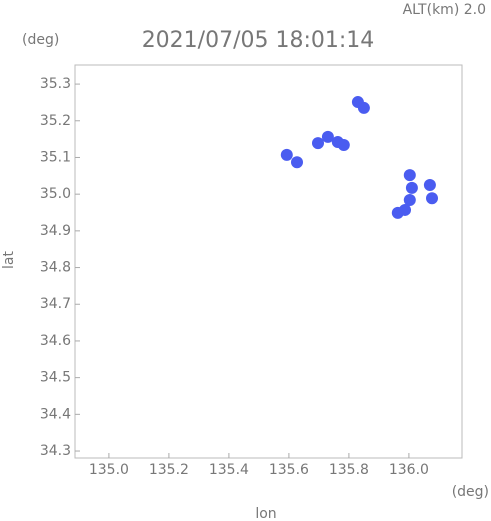 The height and width of the screenshot is (521, 491). What do you see at coordinates (444, 10) in the screenshot?
I see `altitude: ALT(km) 2.0` at bounding box center [444, 10].